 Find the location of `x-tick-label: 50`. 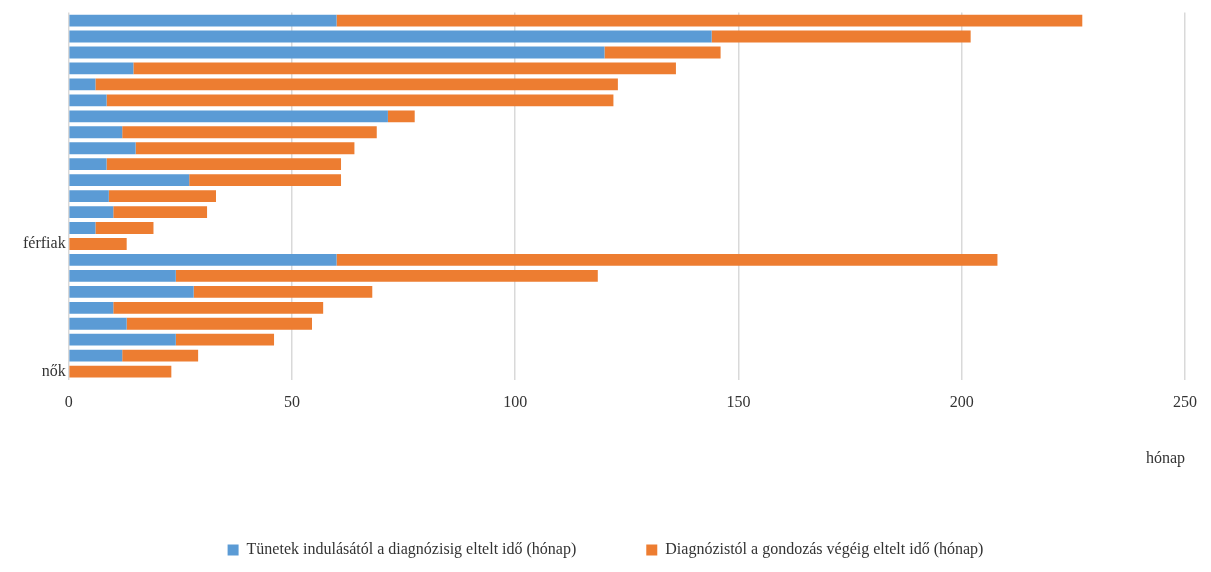

x-tick-label: 50 is located at coordinates (291, 402).